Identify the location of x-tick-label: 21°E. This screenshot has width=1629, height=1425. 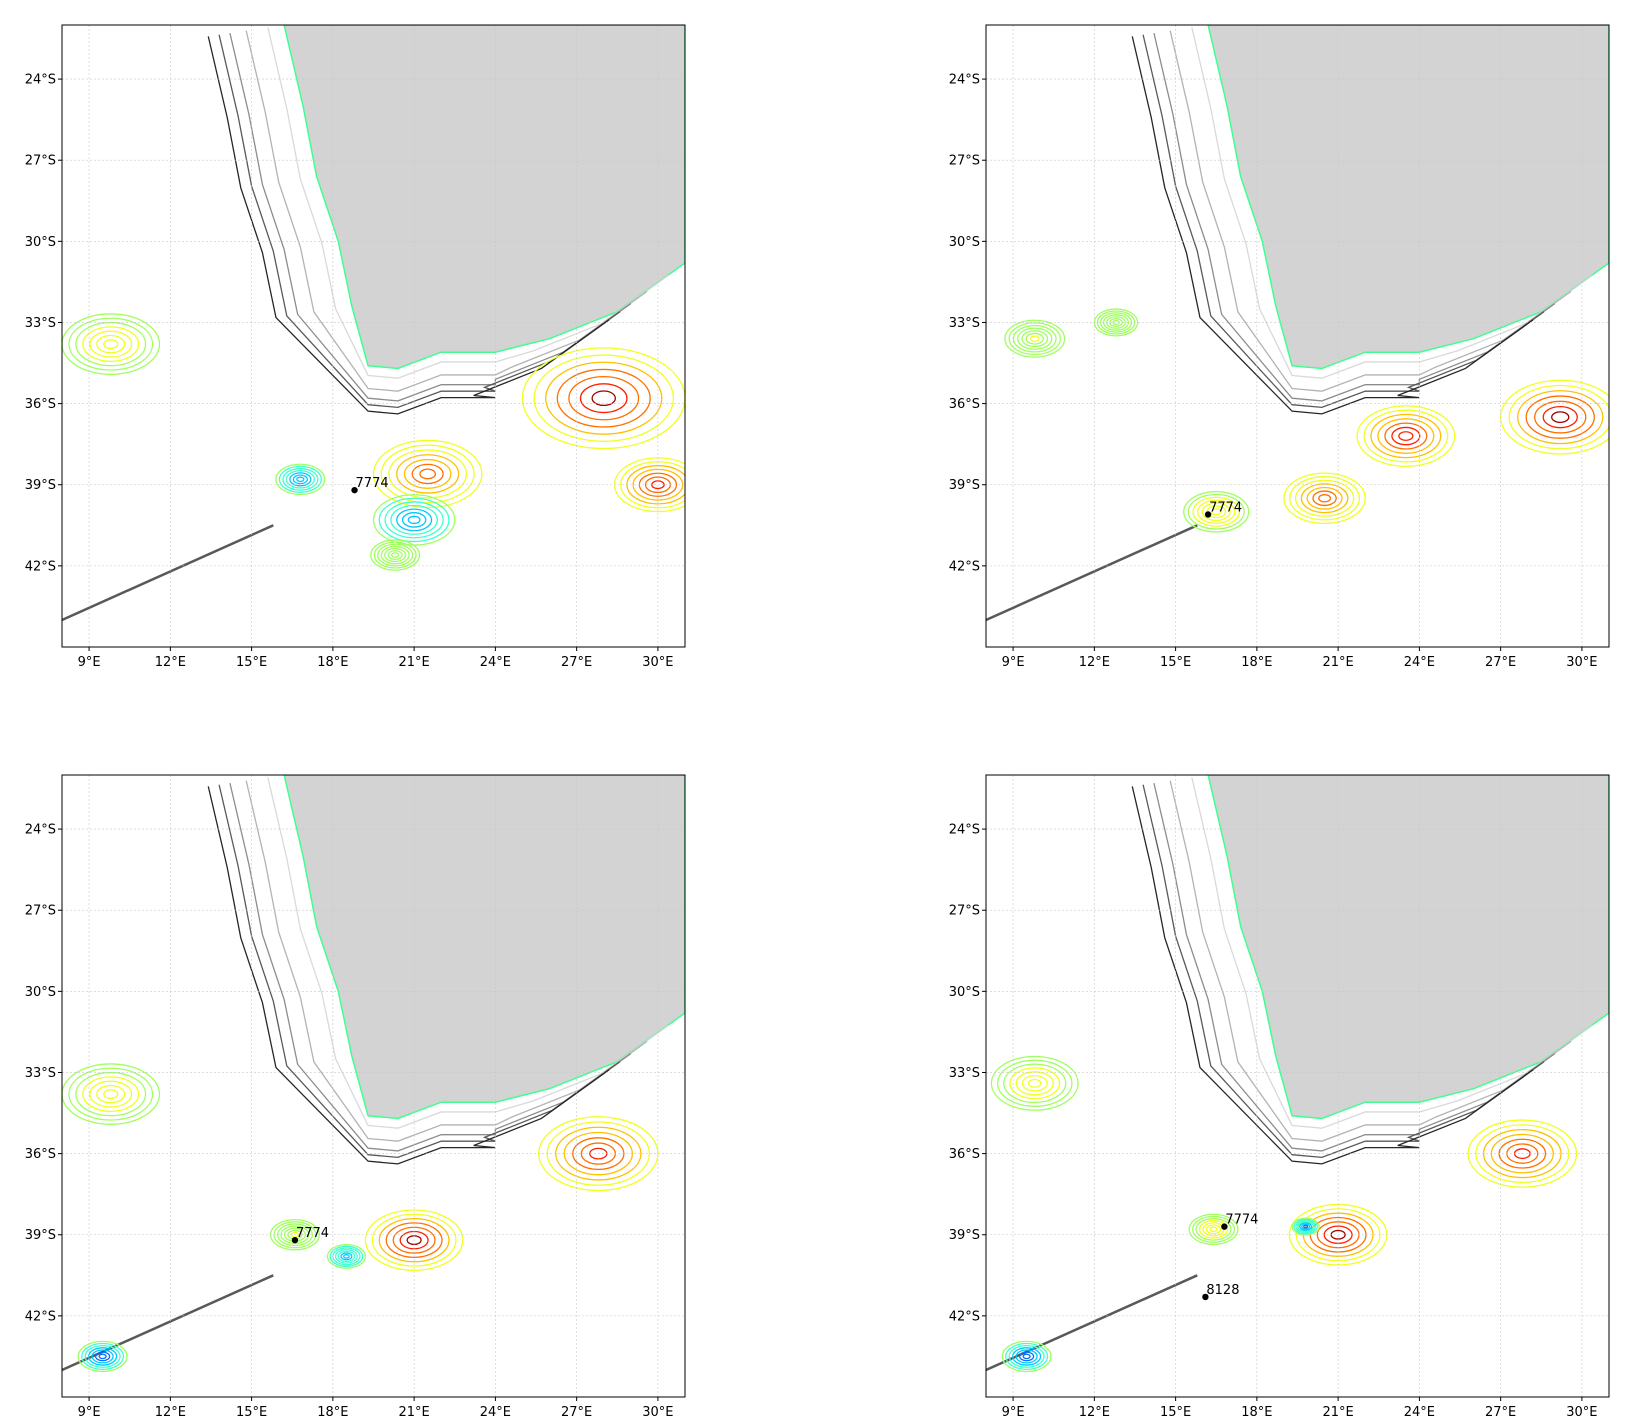
(1337, 1412).